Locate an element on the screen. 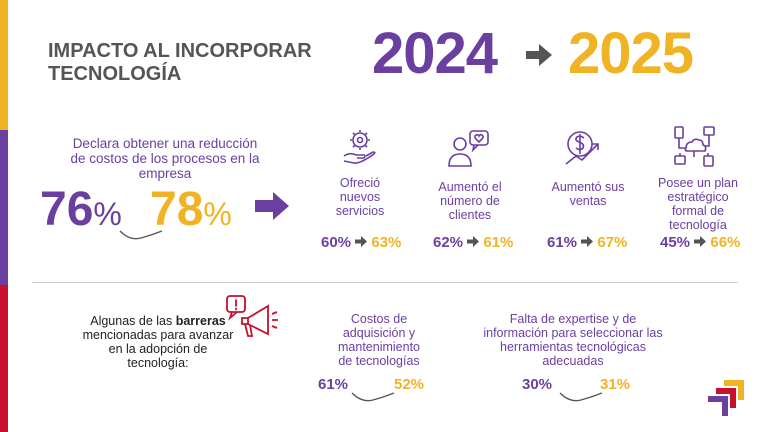 This screenshot has width=768, height=432. impact-values-plan: 45% 66% is located at coordinates (700, 242).